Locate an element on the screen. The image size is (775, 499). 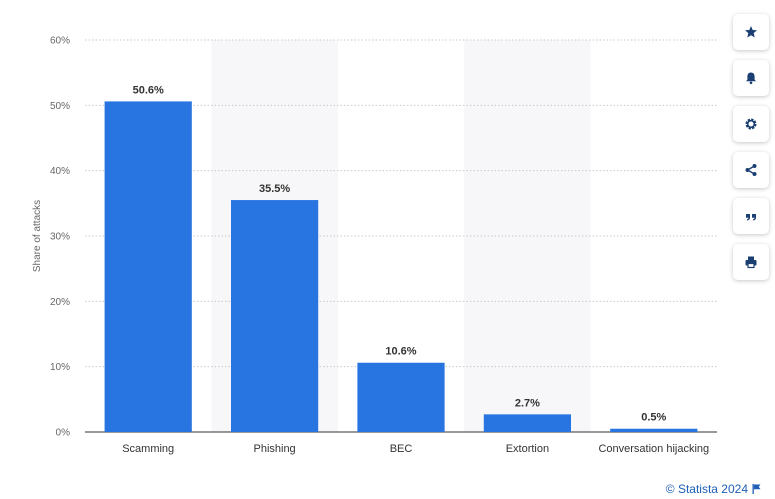
notification-button is located at coordinates (751, 78).